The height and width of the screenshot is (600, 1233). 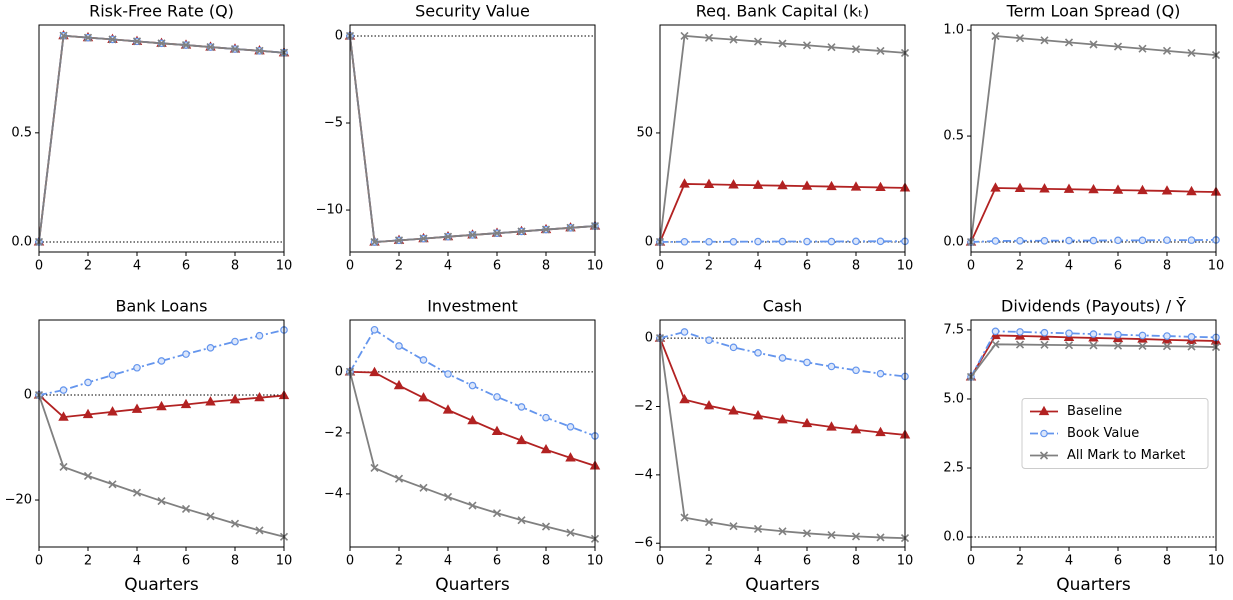 I want to click on y-tick-label: −4, so click(x=643, y=474).